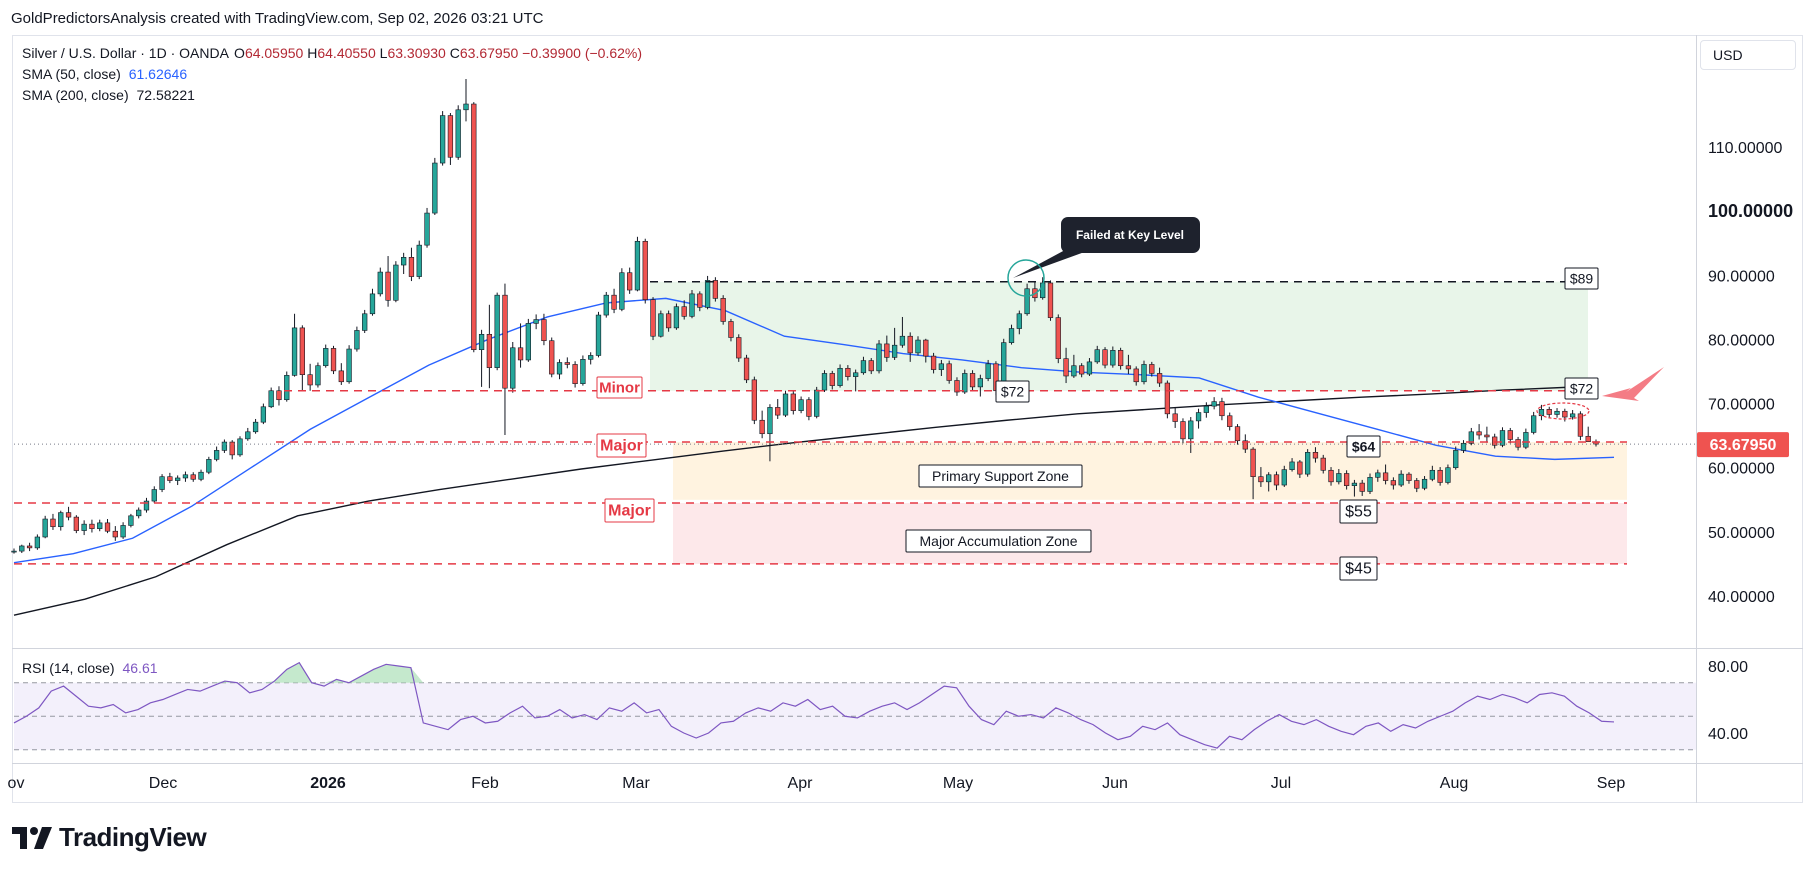  What do you see at coordinates (104, 74) in the screenshot?
I see `legend-row-sma50: SMA (50, close) 61.62646` at bounding box center [104, 74].